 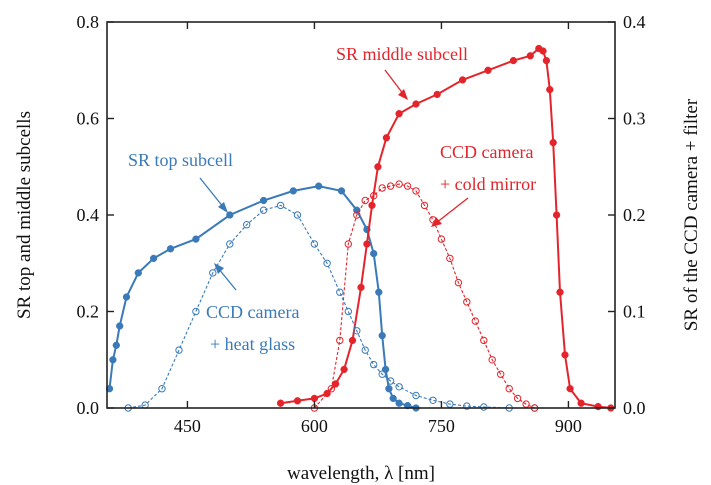 What do you see at coordinates (436, 222) in the screenshot?
I see `arrowhead-ccd-cold-mirror` at bounding box center [436, 222].